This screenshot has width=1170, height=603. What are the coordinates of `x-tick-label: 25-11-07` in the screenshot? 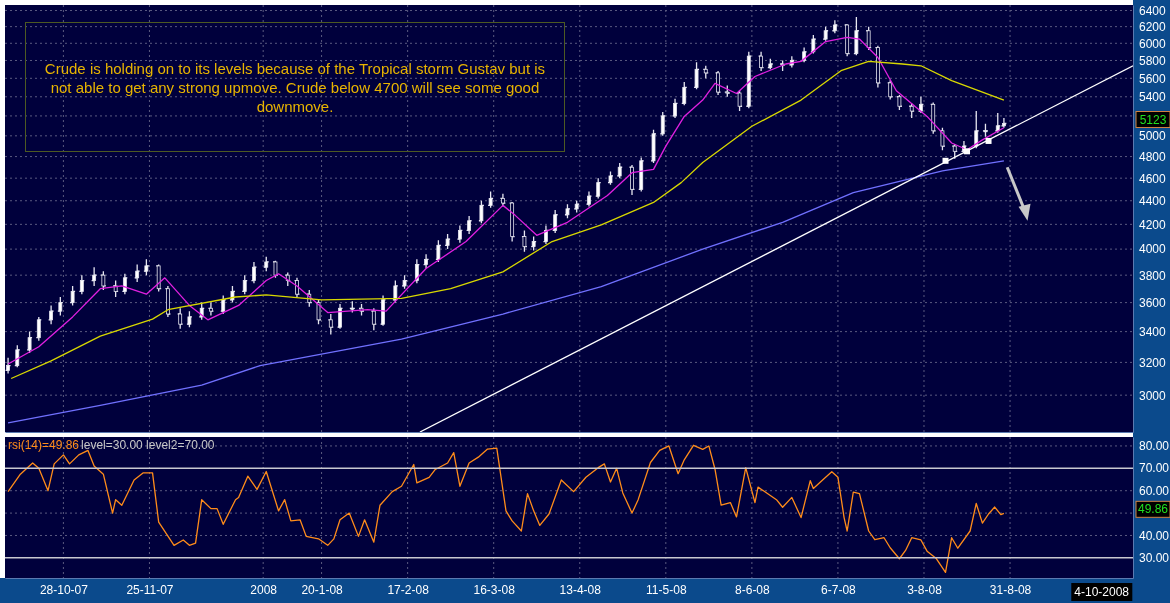 It's located at (150, 589).